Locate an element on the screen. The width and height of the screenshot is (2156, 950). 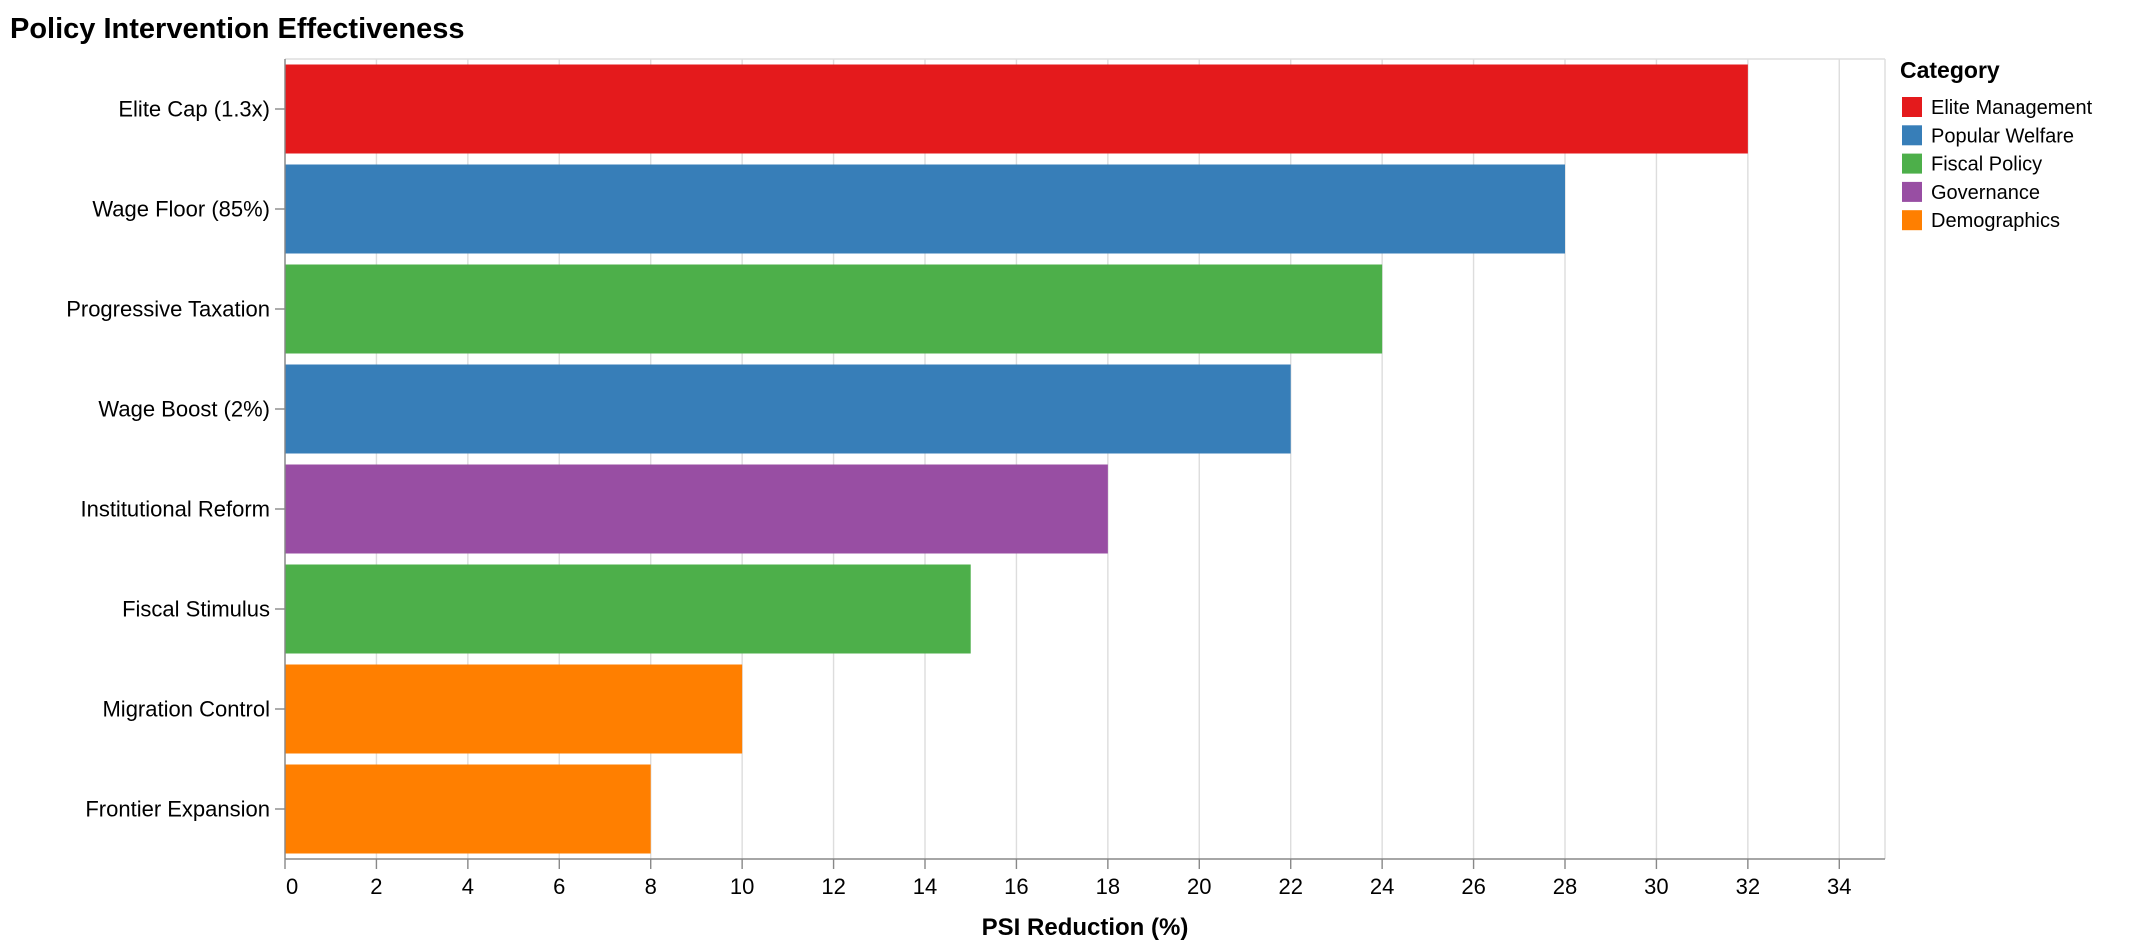
x-tick-label: 6 is located at coordinates (559, 886).